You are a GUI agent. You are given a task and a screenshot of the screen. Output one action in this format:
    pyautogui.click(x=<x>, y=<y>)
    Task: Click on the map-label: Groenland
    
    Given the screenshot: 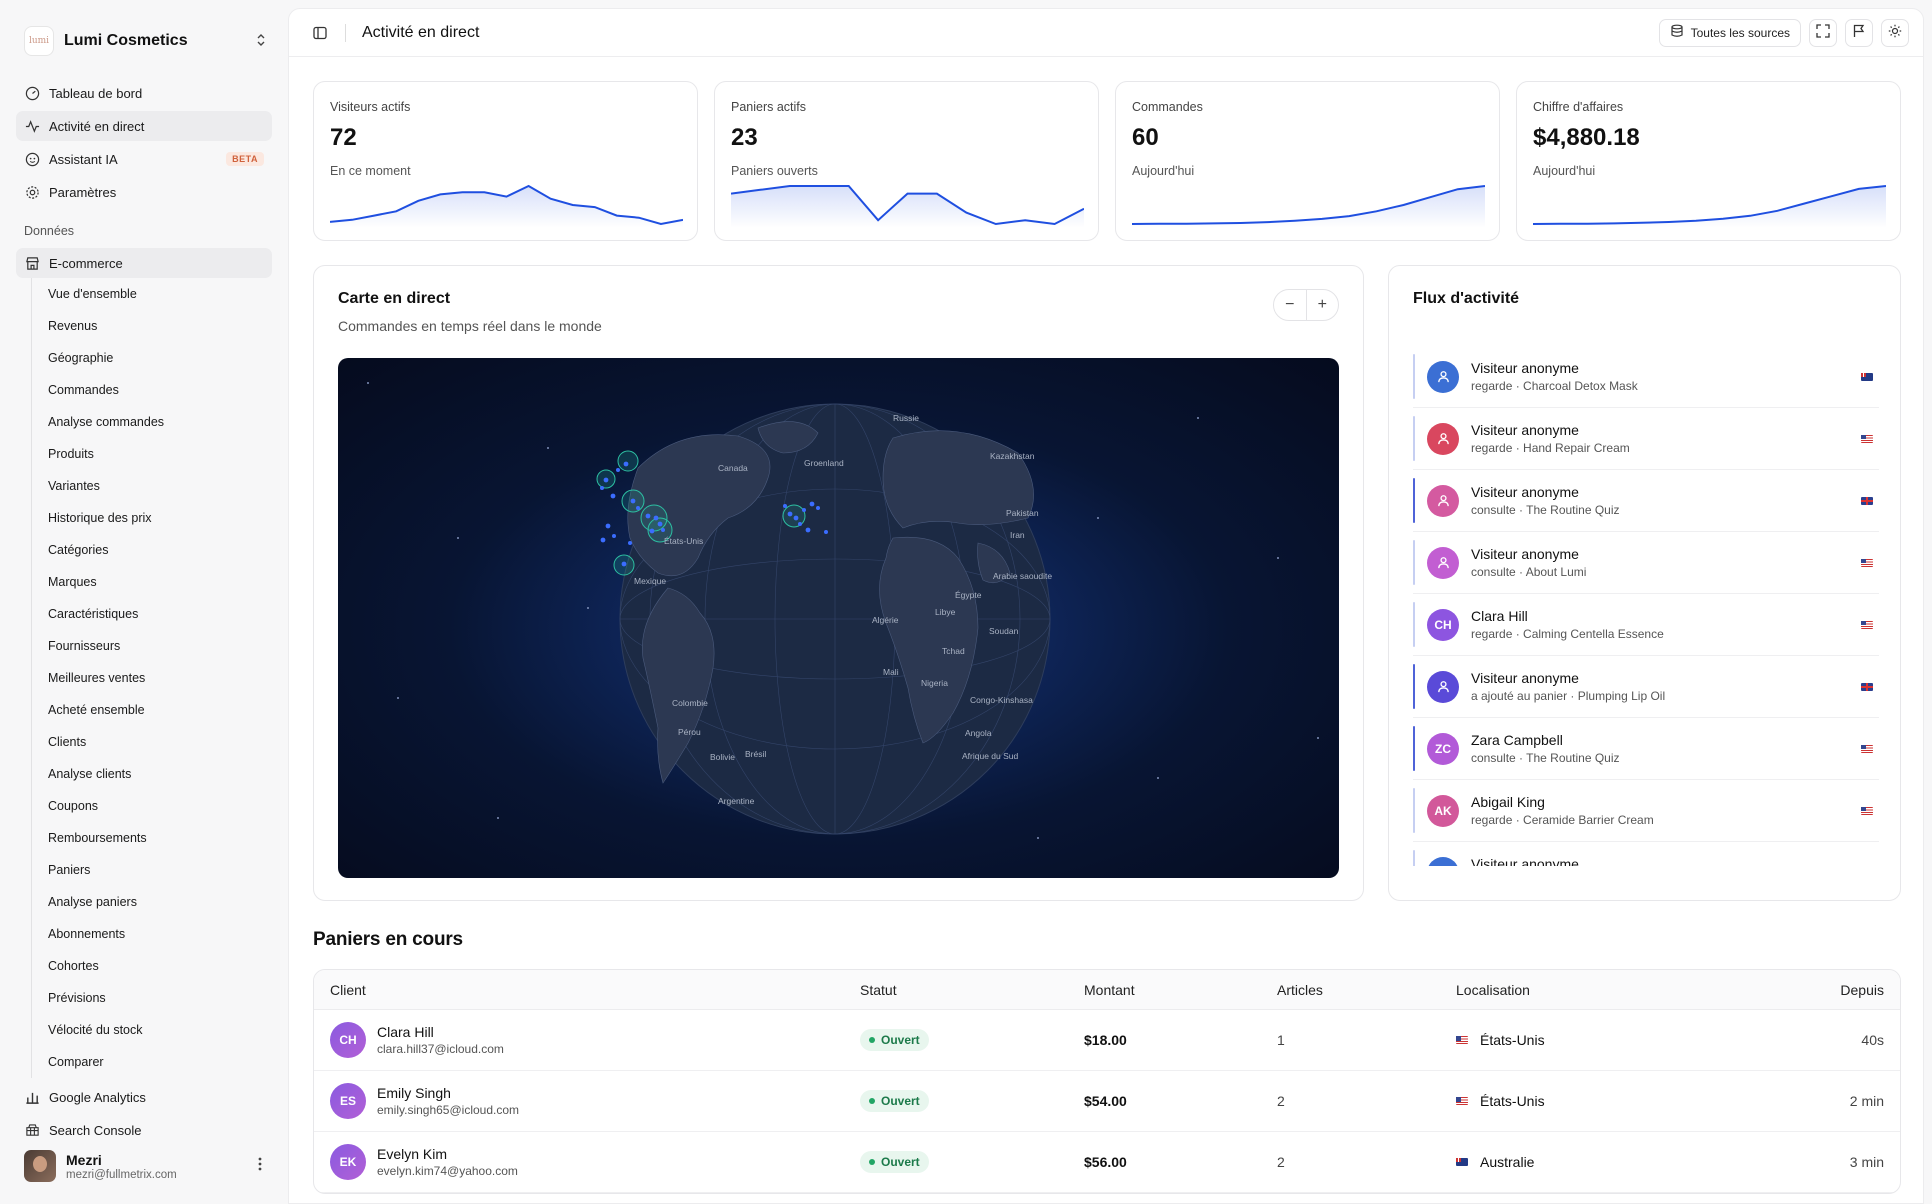 What is the action you would take?
    pyautogui.click(x=824, y=463)
    